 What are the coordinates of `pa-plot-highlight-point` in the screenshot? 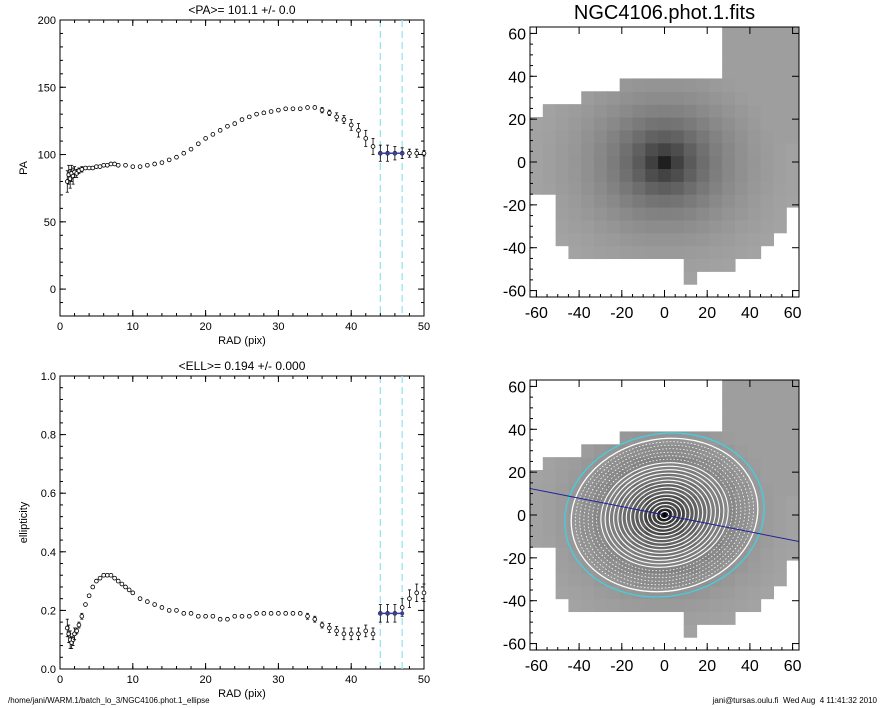 It's located at (387, 153).